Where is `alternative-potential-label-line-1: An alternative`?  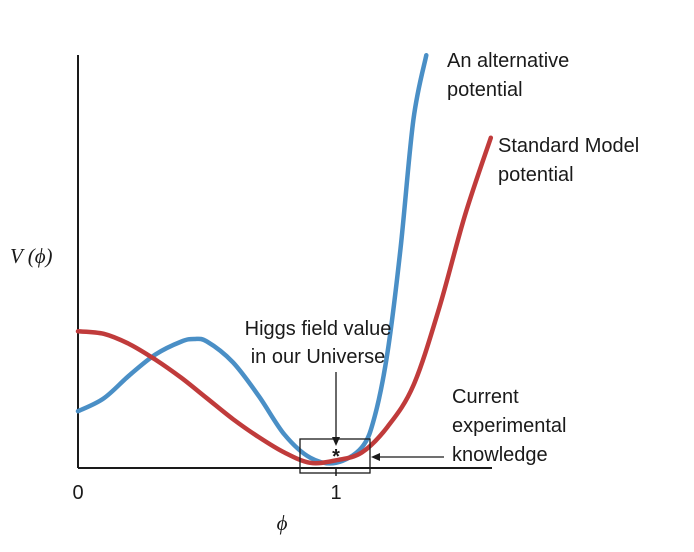 alternative-potential-label-line-1: An alternative is located at coordinates (508, 61).